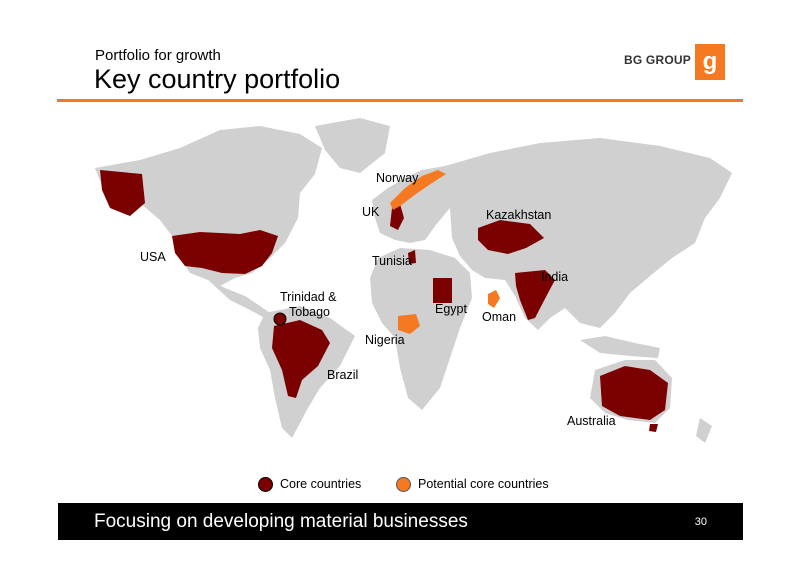  I want to click on slide-subtitle: Portfolio for growth, so click(158, 55).